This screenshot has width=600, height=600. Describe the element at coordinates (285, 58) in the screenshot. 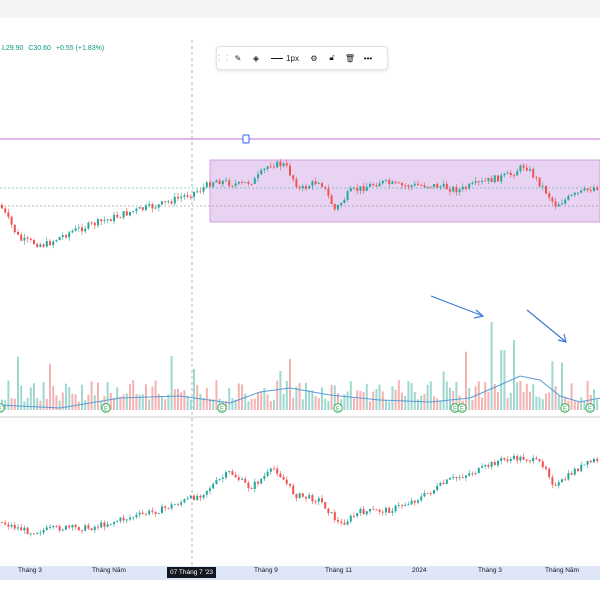

I see `line-width-button: 1px` at that location.